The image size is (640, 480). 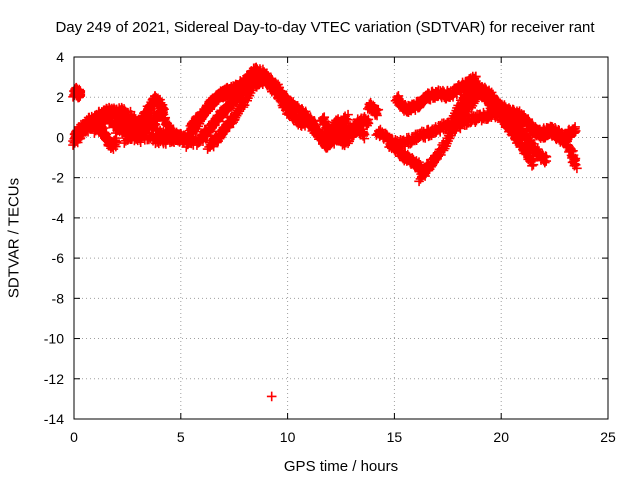 I want to click on x-tick-label: 20, so click(x=501, y=437).